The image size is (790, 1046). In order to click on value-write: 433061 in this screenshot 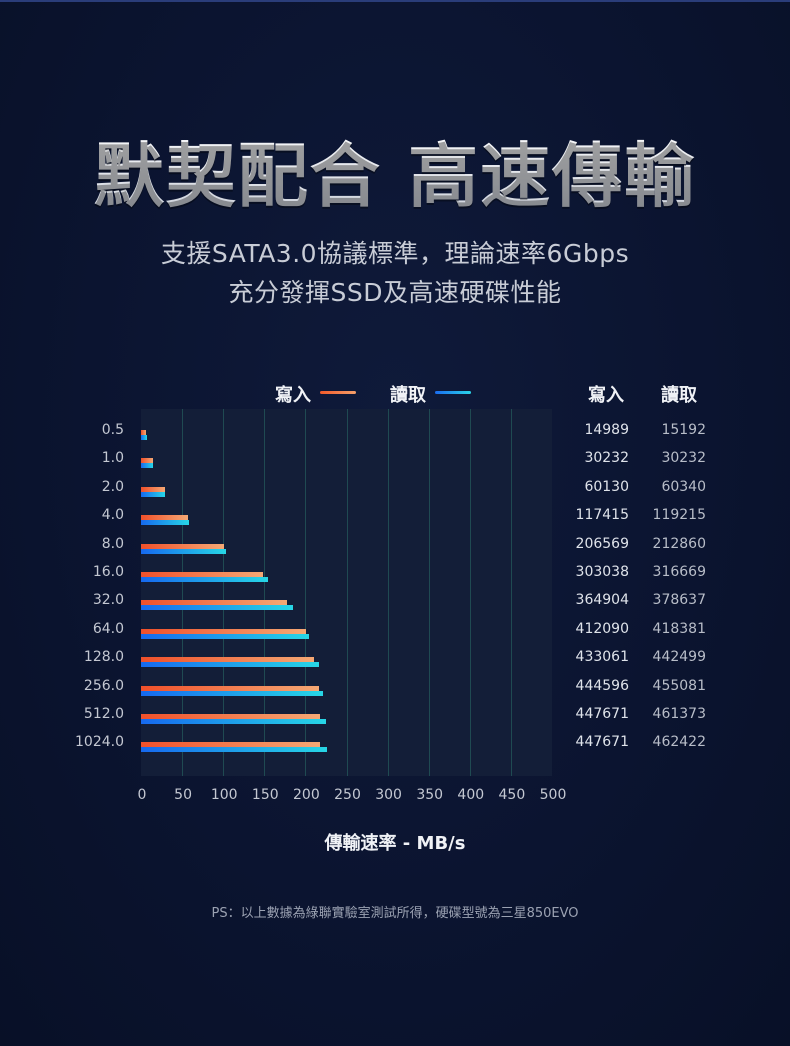, I will do `click(602, 657)`.